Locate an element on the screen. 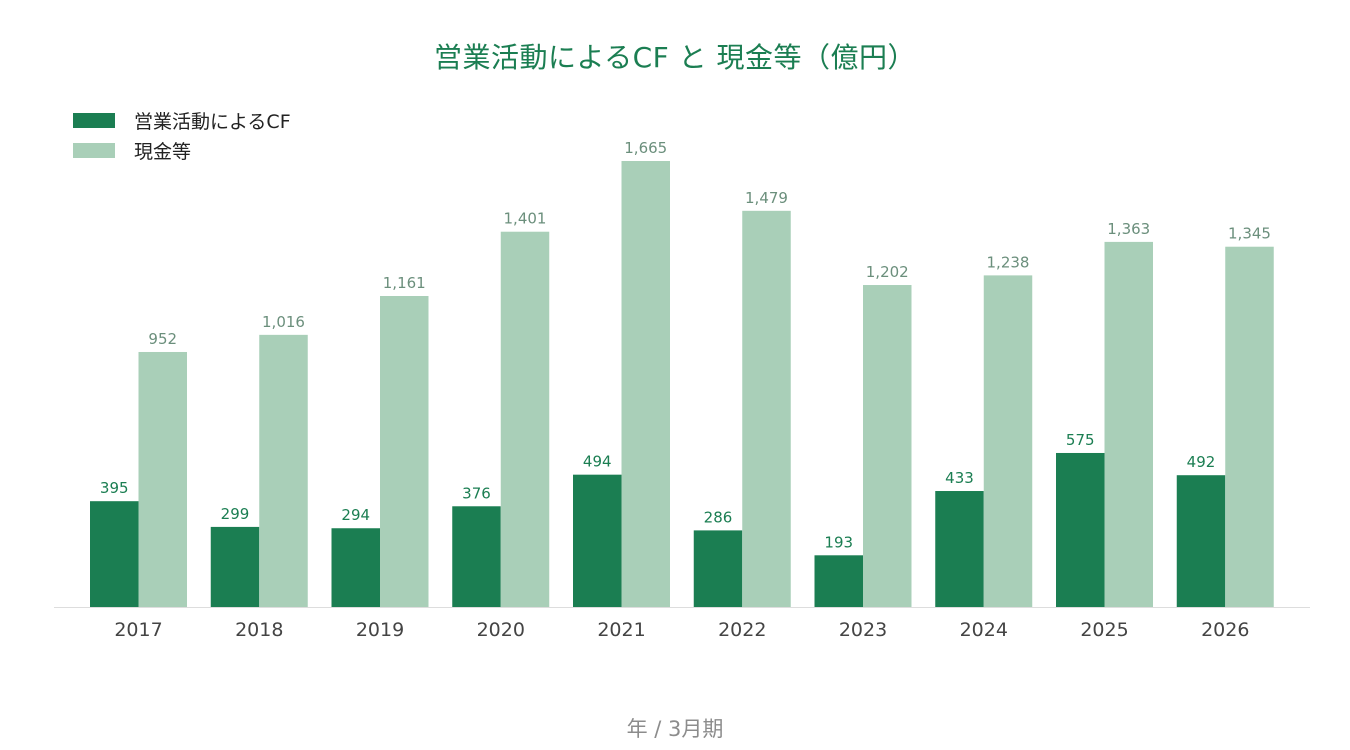 Image resolution: width=1350 pixels, height=750 pixels. data-label-operating-cf-2019: 294 is located at coordinates (355, 515).